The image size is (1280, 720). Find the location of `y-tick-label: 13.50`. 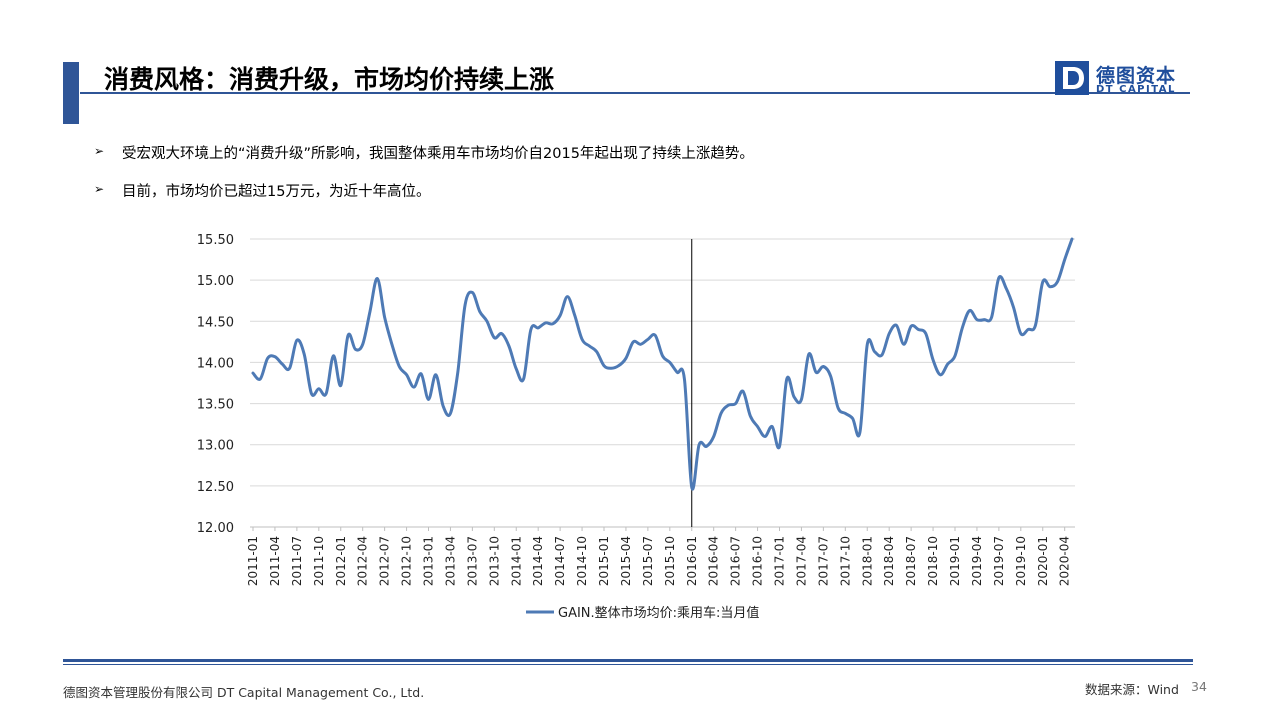

y-tick-label: 13.50 is located at coordinates (215, 405).